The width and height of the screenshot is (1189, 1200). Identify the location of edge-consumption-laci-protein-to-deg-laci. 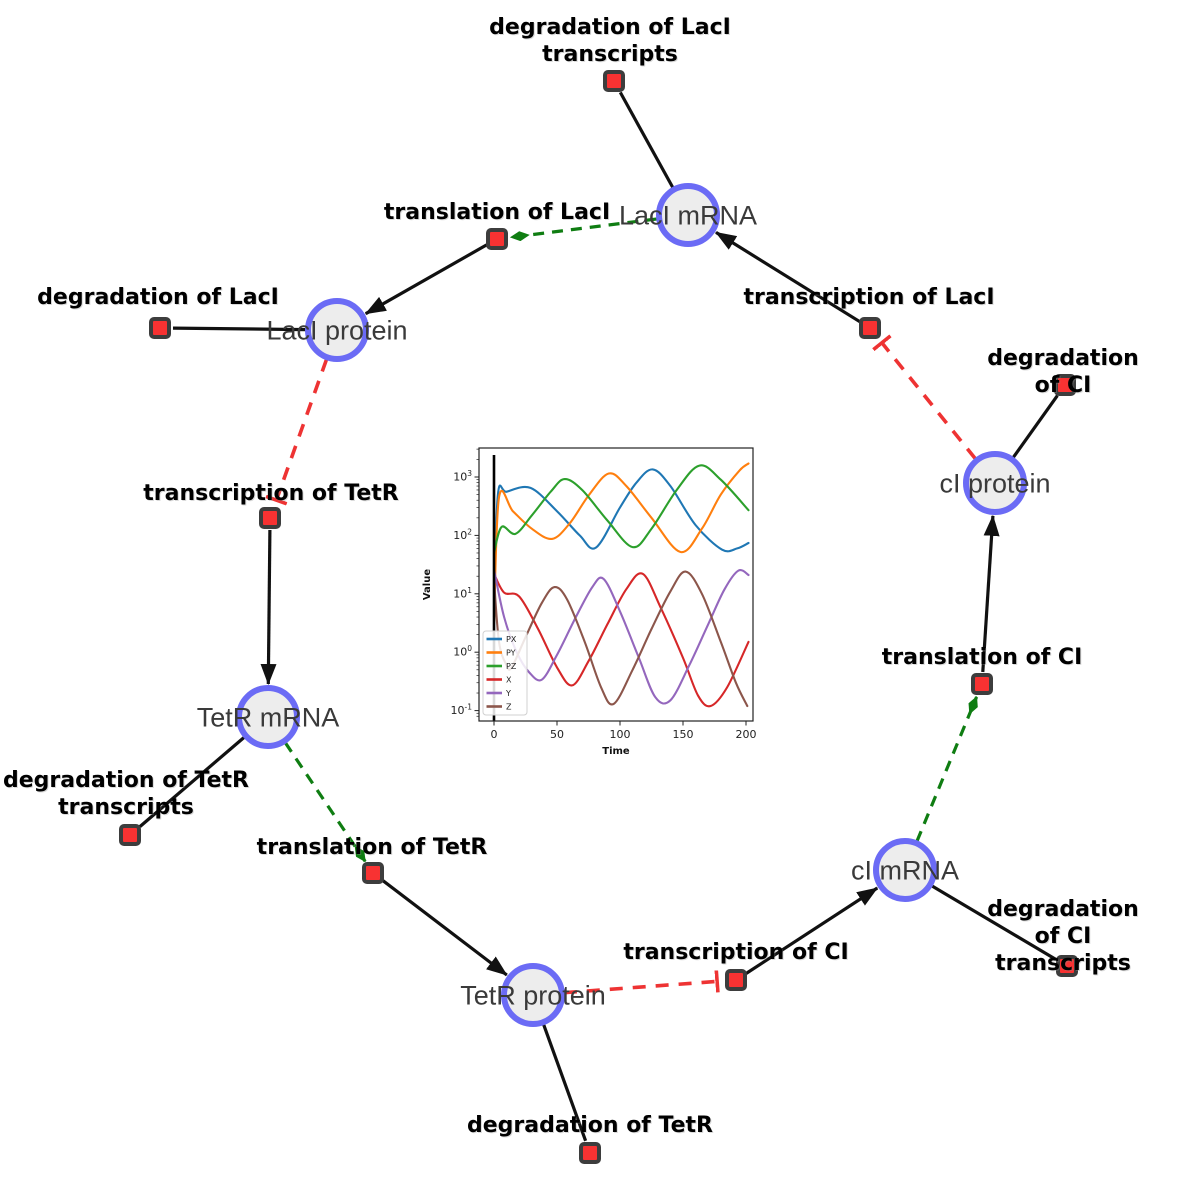
(239, 329).